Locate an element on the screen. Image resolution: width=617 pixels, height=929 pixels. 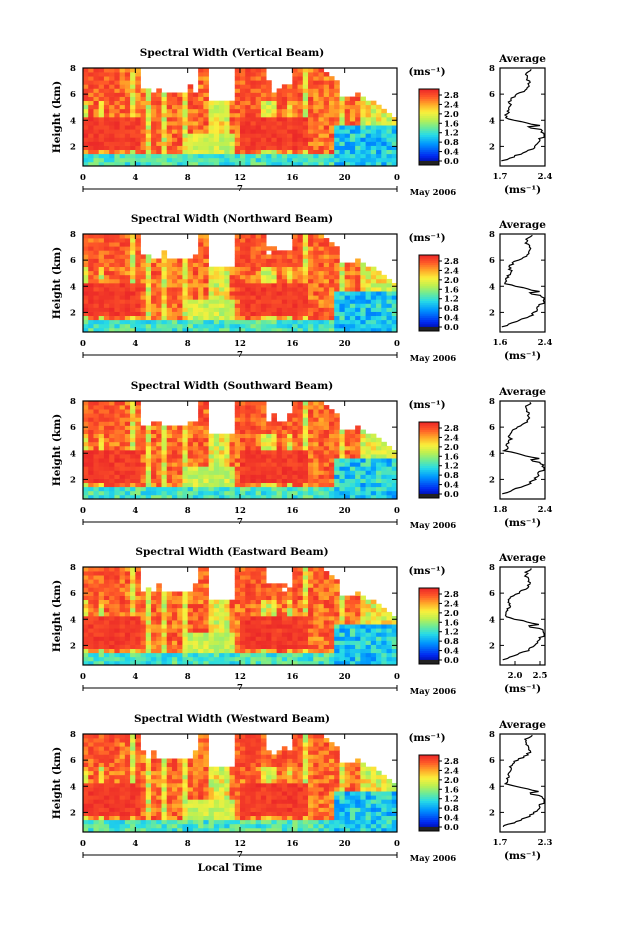
colorbar-tick-label: 1.6 is located at coordinates (451, 124).